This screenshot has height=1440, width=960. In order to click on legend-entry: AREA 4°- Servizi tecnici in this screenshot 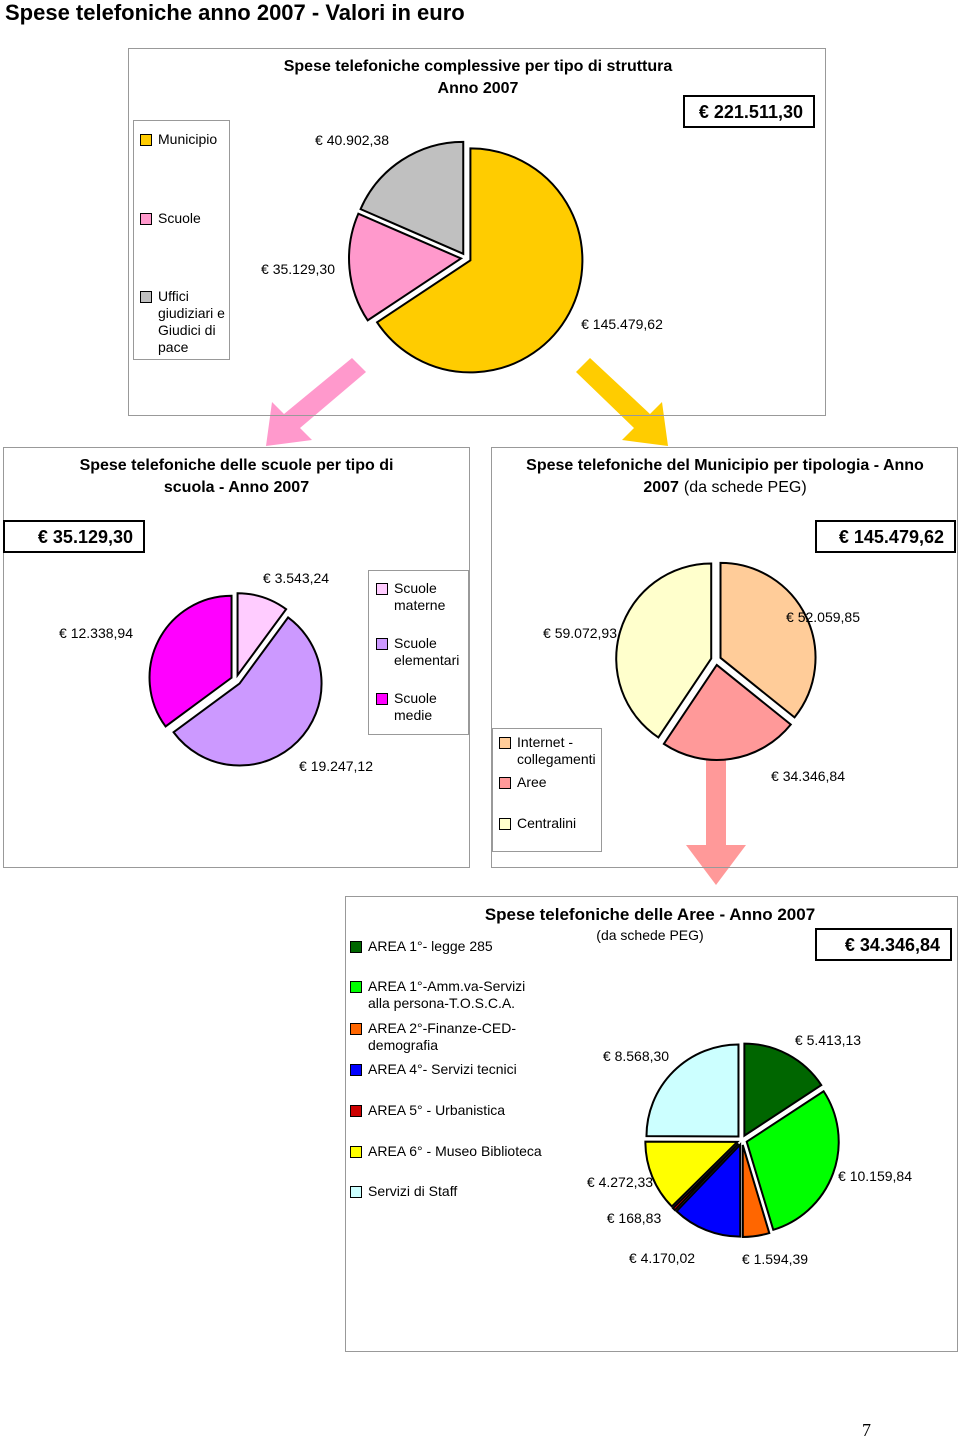, I will do `click(446, 1069)`.